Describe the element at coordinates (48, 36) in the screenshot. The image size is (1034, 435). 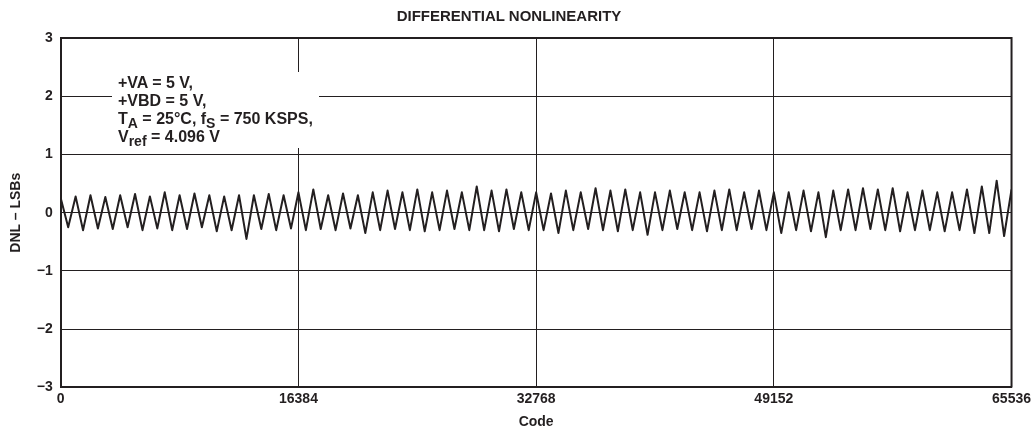
I see `y-tick-label: 3` at that location.